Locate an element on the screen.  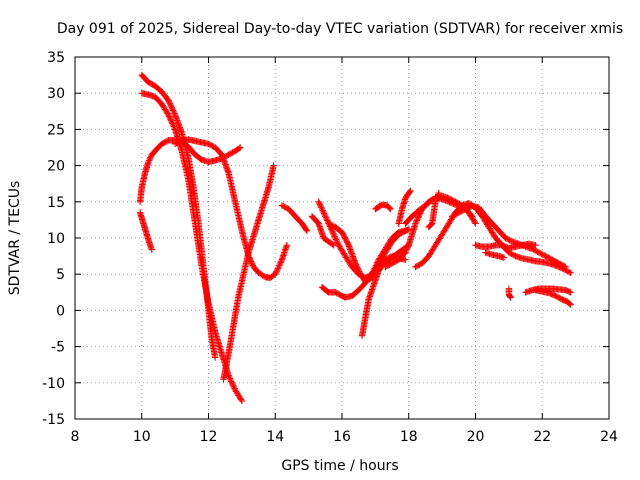
y-tick-label: 5 is located at coordinates (60, 275).